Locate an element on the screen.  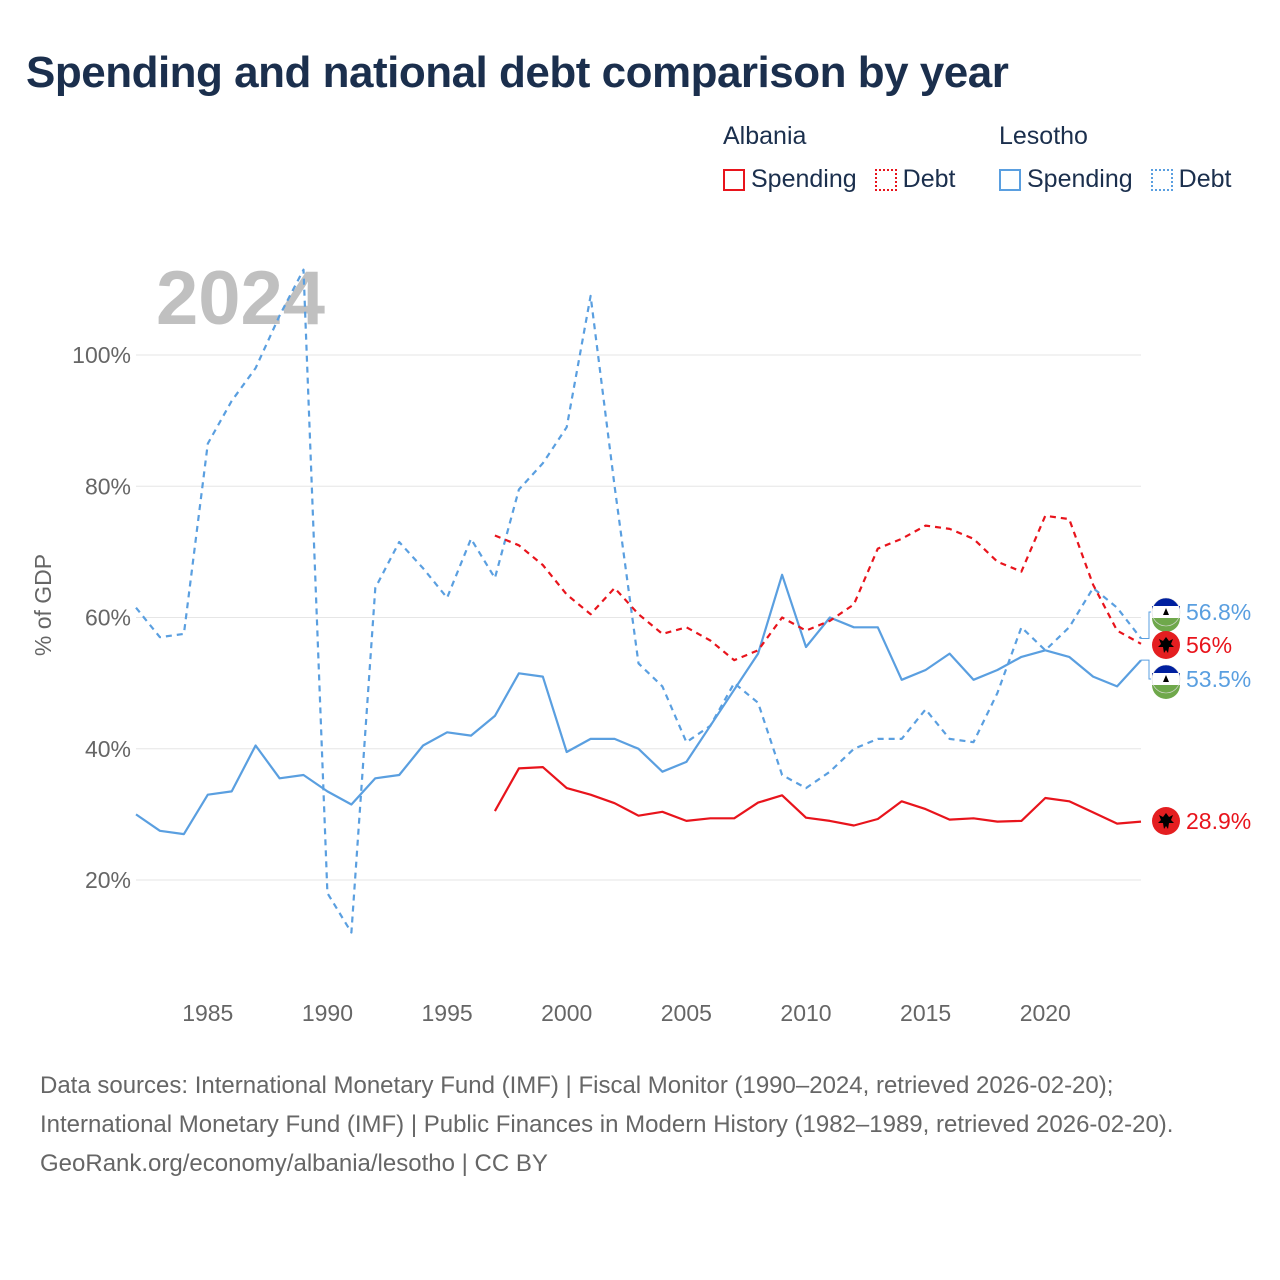
legend-item-lesotho-spending: Spending is located at coordinates (1066, 179).